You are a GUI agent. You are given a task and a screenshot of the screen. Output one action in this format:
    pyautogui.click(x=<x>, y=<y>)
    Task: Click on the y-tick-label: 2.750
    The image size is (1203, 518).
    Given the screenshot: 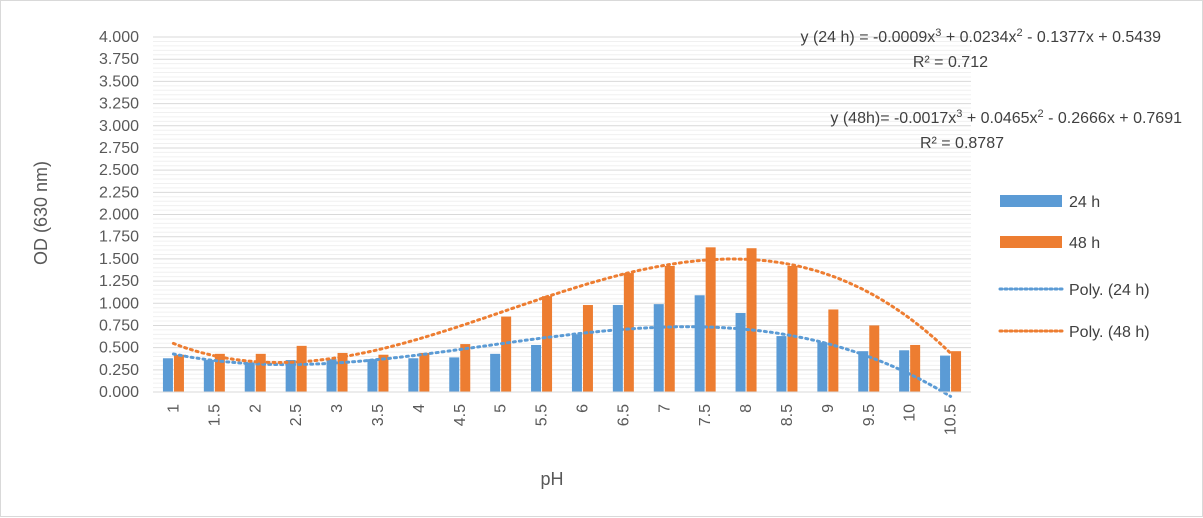 What is the action you would take?
    pyautogui.click(x=119, y=148)
    